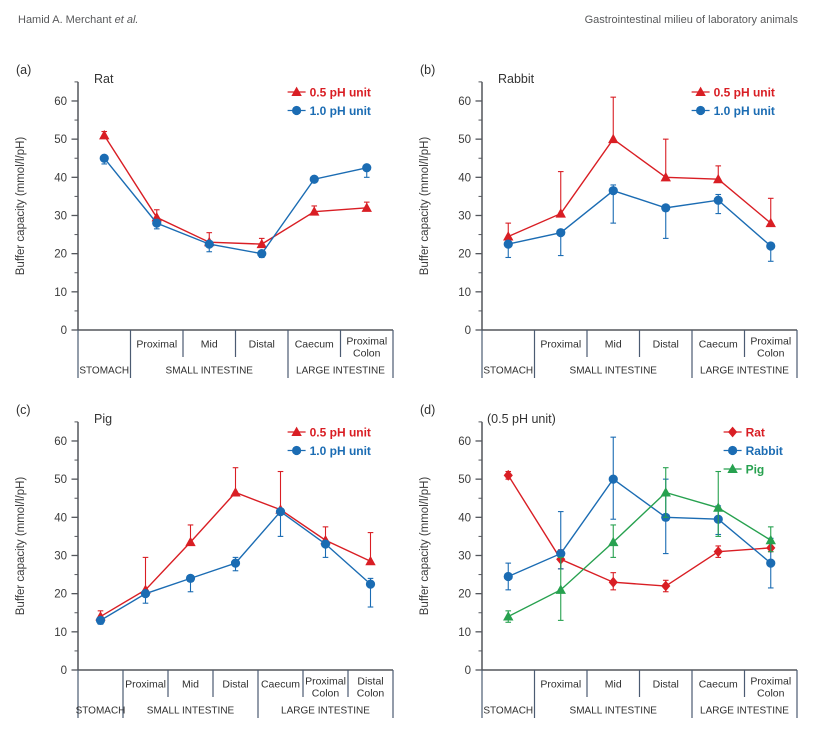 The width and height of the screenshot is (815, 738). I want to click on svg-text: (0.5 pH unit), so click(521, 419).